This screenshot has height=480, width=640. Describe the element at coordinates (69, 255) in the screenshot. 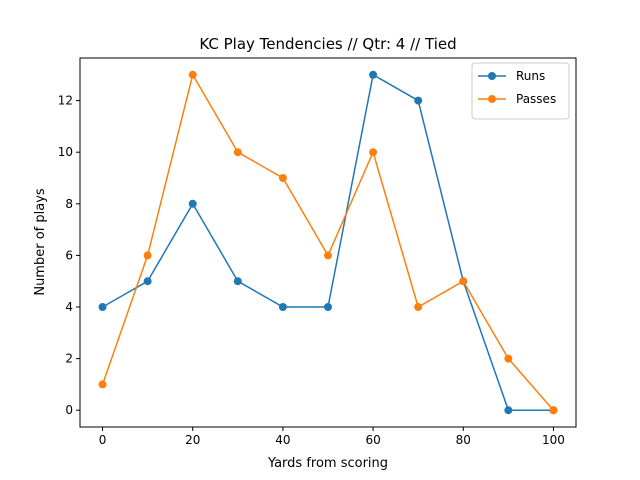

I see `y-tick-label: 6` at that location.